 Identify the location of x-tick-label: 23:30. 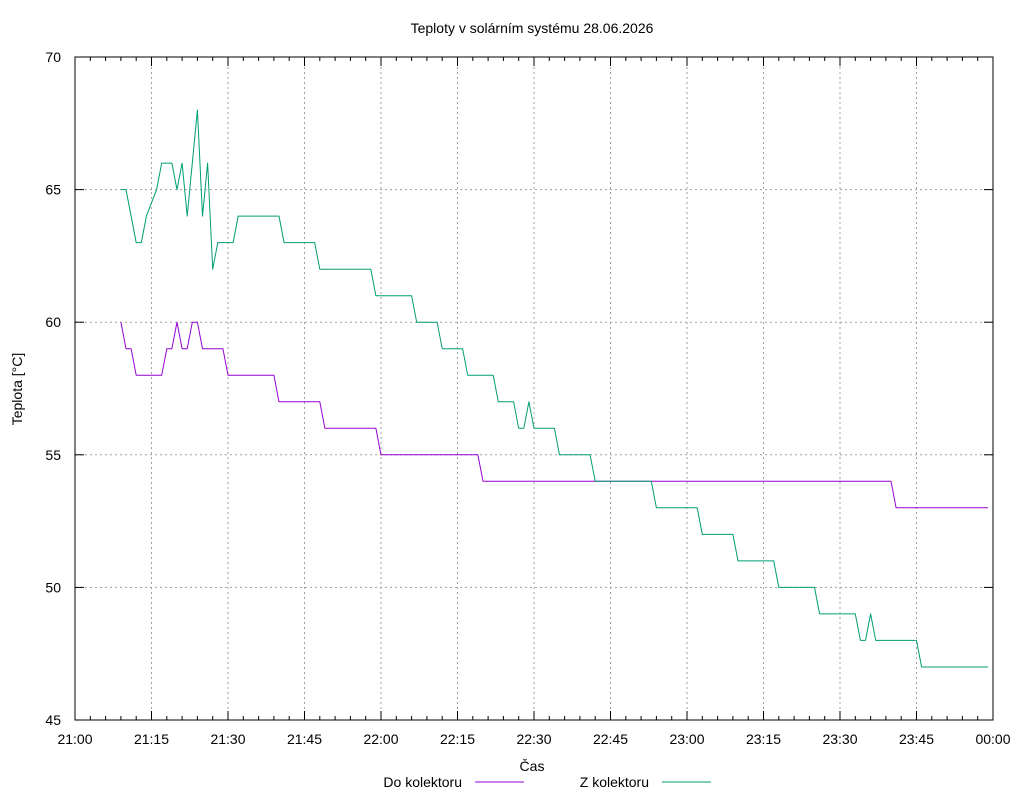
(839, 739).